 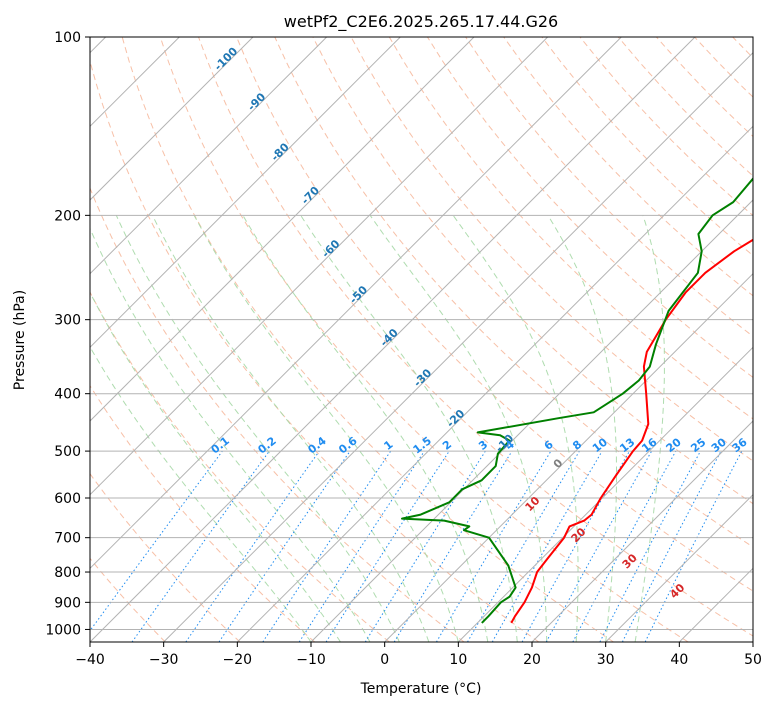 I want to click on y-tick-label: 600, so click(x=67, y=499).